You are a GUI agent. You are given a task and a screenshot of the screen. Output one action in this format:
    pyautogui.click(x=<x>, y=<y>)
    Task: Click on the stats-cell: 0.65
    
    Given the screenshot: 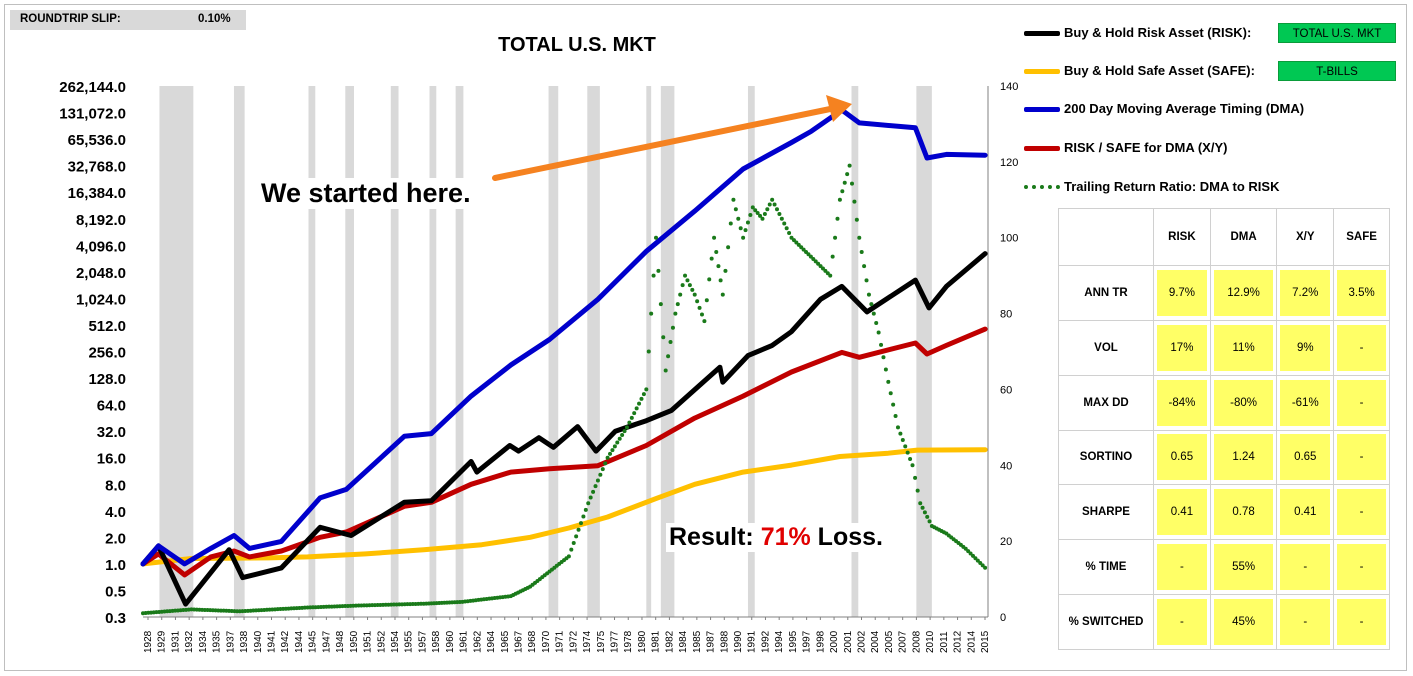 What is the action you would take?
    pyautogui.click(x=1305, y=457)
    